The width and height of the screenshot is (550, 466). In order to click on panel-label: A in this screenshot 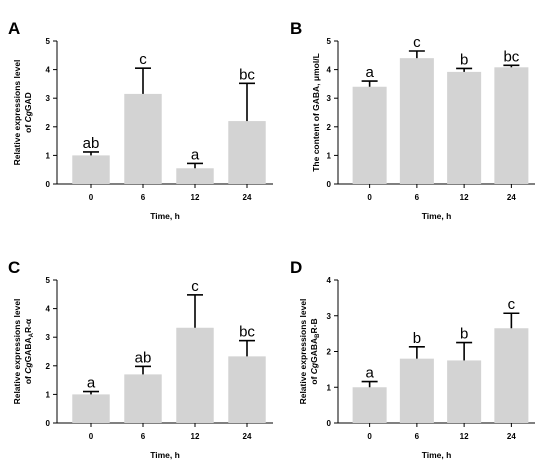, I will do `click(14, 28)`.